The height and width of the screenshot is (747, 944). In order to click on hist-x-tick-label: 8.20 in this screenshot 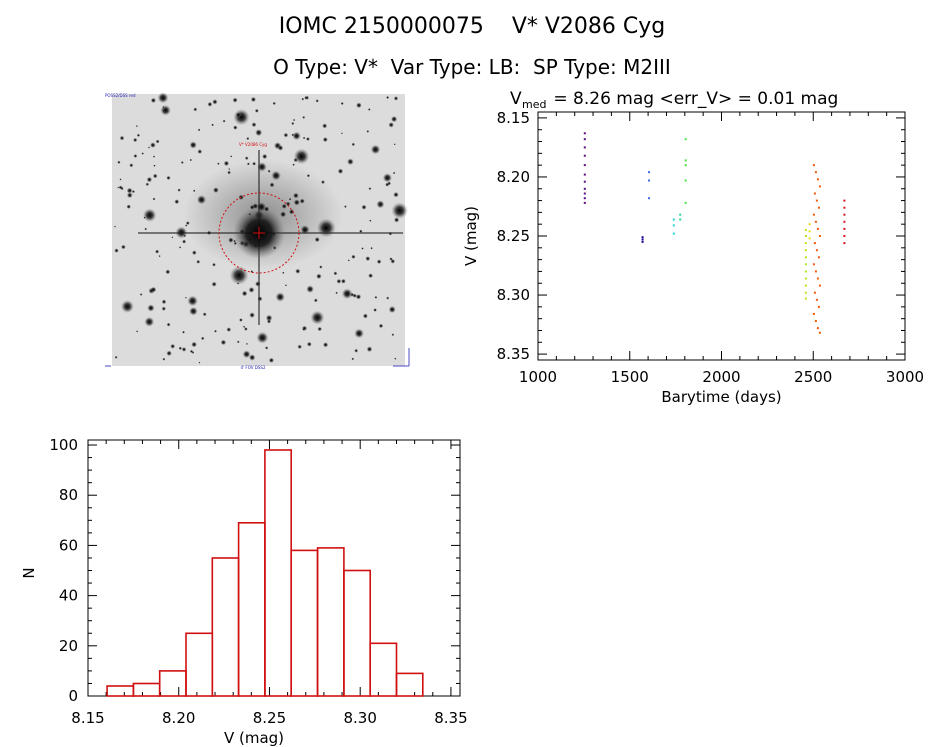, I will do `click(178, 718)`.